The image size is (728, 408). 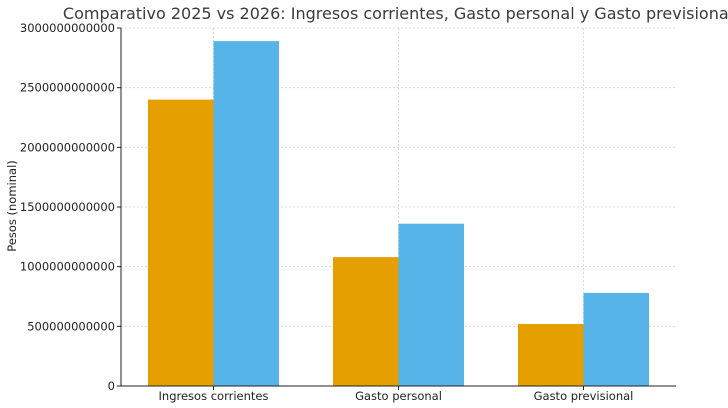 I want to click on y-tick-label: 500000000000, so click(x=71, y=326).